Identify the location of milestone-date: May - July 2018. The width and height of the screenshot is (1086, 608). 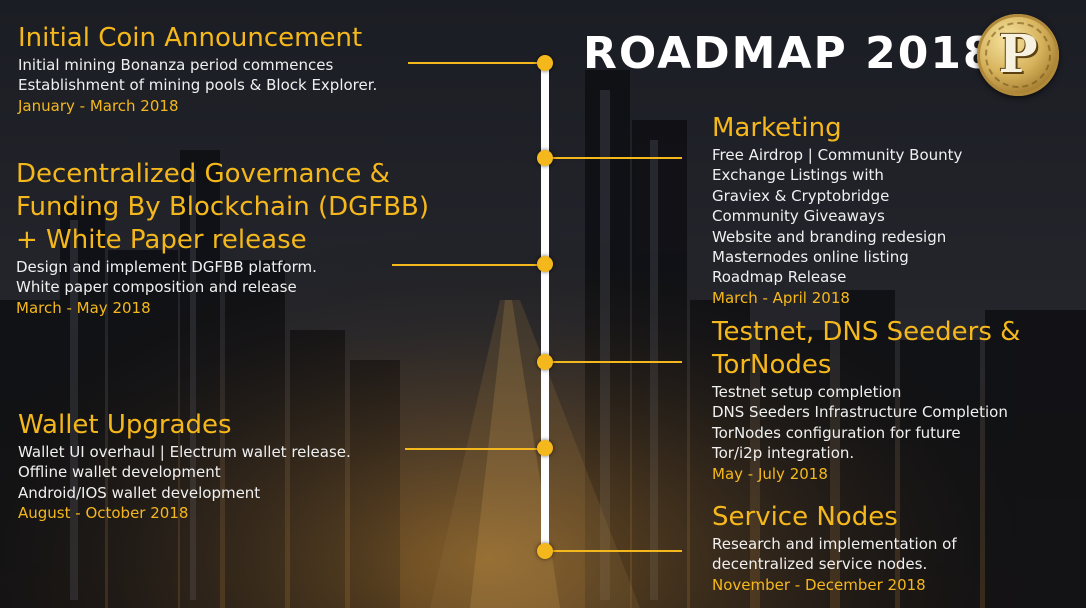
(770, 473).